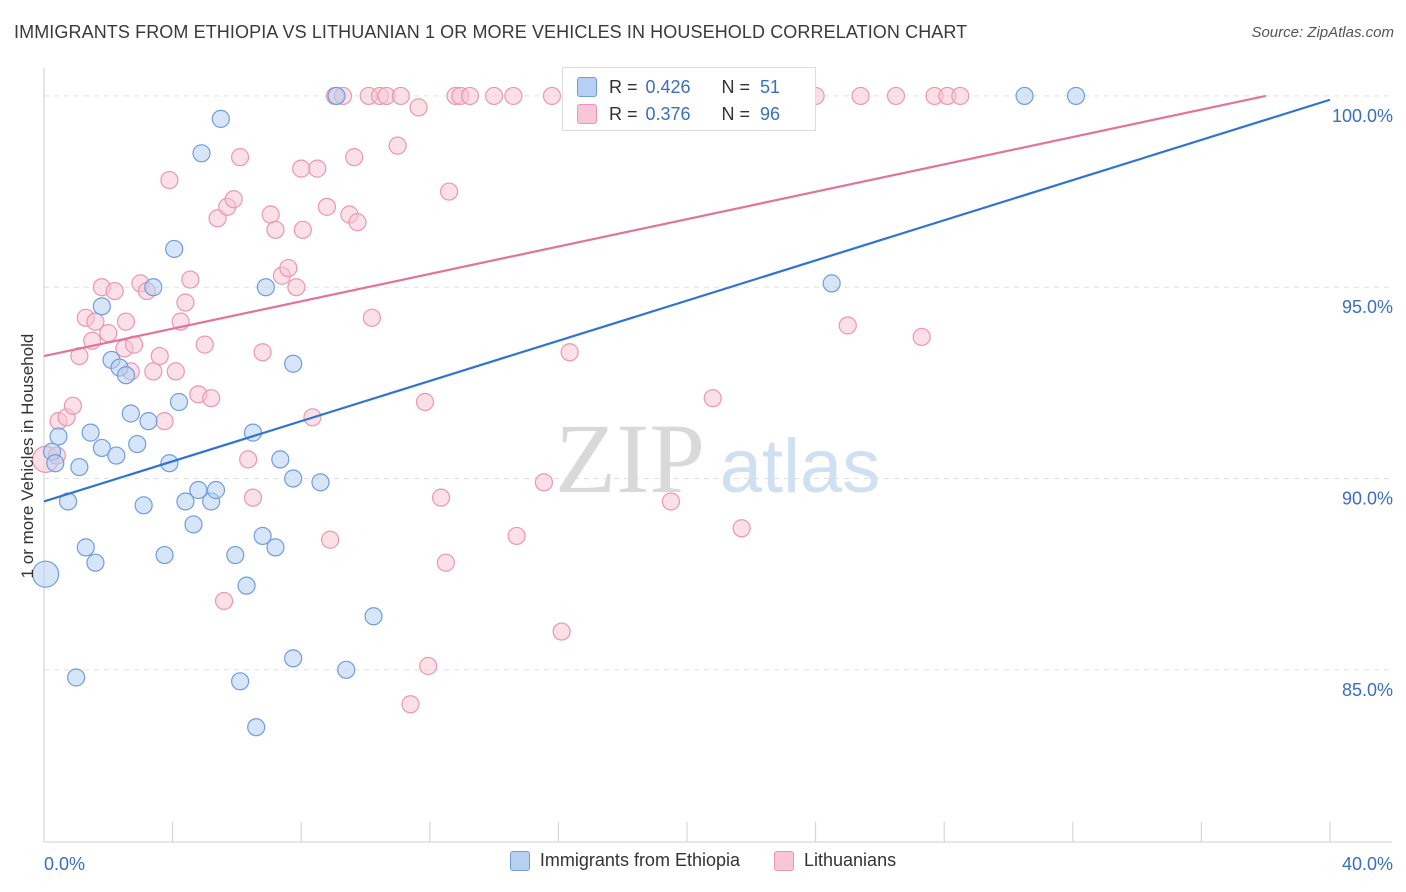  I want to click on stats-box: R = 0.426 N = 51 R = 0.376 N = 96, so click(689, 99).